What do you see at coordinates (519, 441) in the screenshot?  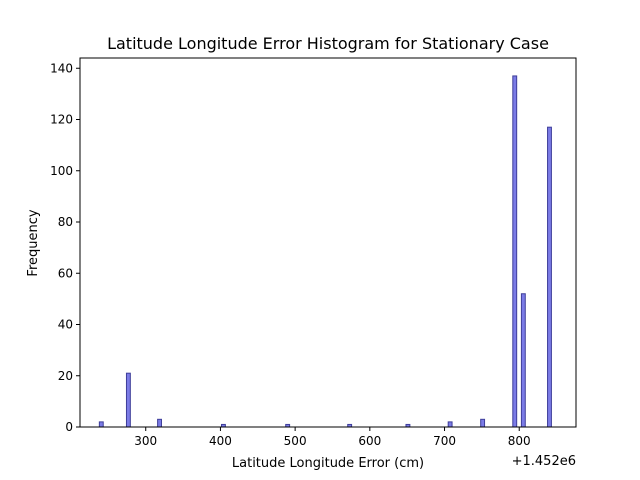 I see `x-tick-label: 800` at bounding box center [519, 441].